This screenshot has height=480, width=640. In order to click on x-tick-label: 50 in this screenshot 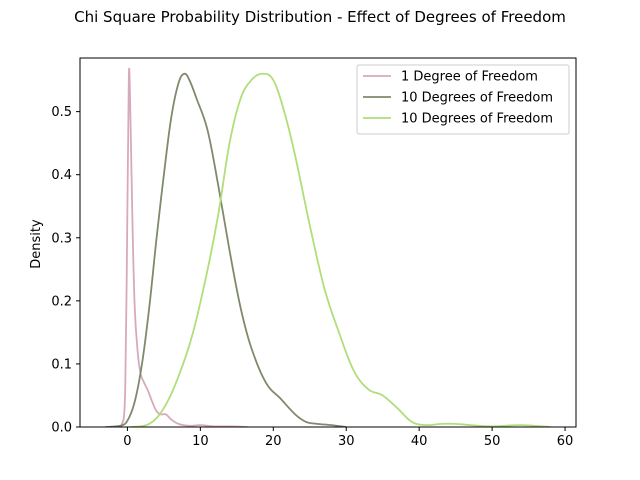, I will do `click(492, 441)`.